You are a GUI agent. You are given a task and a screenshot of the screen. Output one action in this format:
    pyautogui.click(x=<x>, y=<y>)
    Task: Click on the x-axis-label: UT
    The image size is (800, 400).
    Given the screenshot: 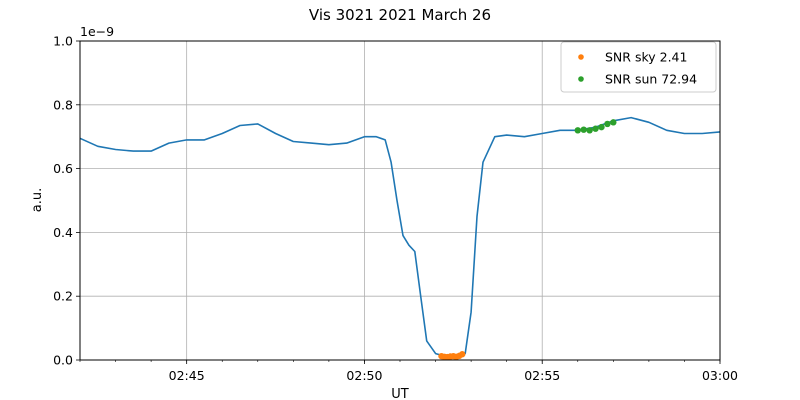 What is the action you would take?
    pyautogui.click(x=400, y=393)
    